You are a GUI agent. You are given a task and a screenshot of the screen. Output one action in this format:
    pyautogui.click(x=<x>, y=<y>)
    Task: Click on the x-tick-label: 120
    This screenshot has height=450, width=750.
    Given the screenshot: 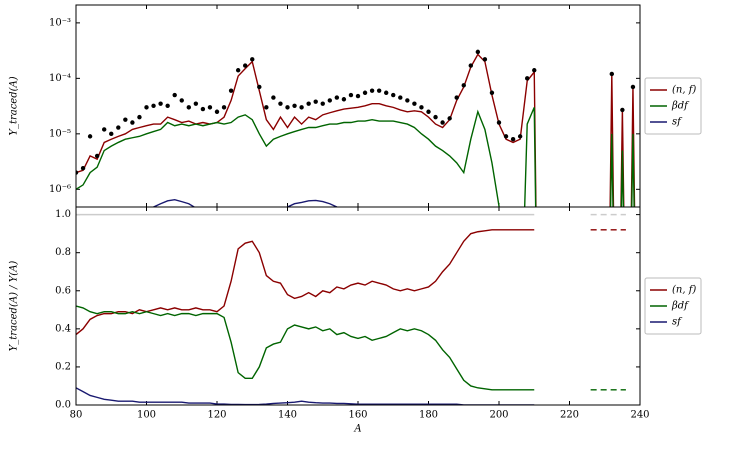 What is the action you would take?
    pyautogui.click(x=216, y=415)
    